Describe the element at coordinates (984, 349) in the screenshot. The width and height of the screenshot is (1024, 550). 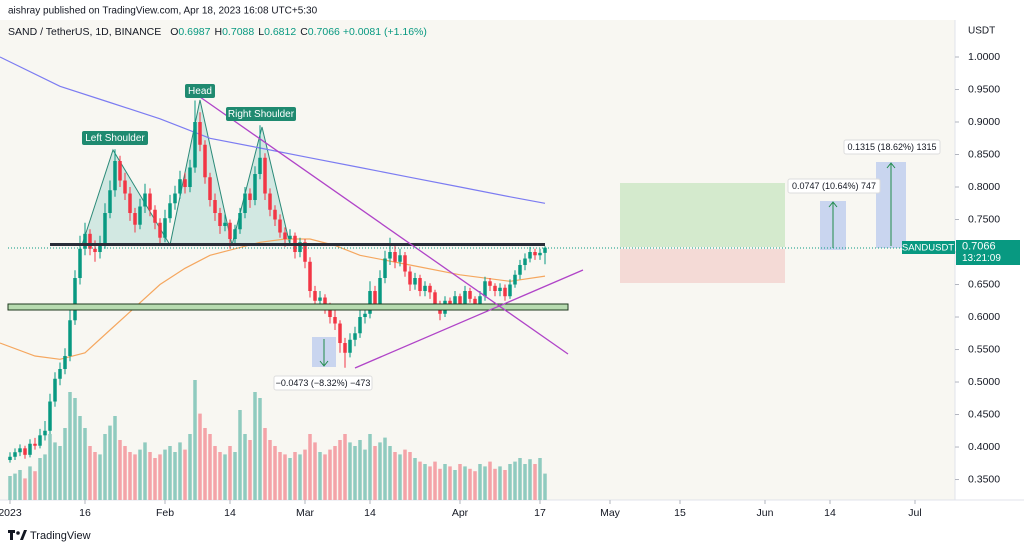
I see `y-tick-label: 0.5500` at that location.